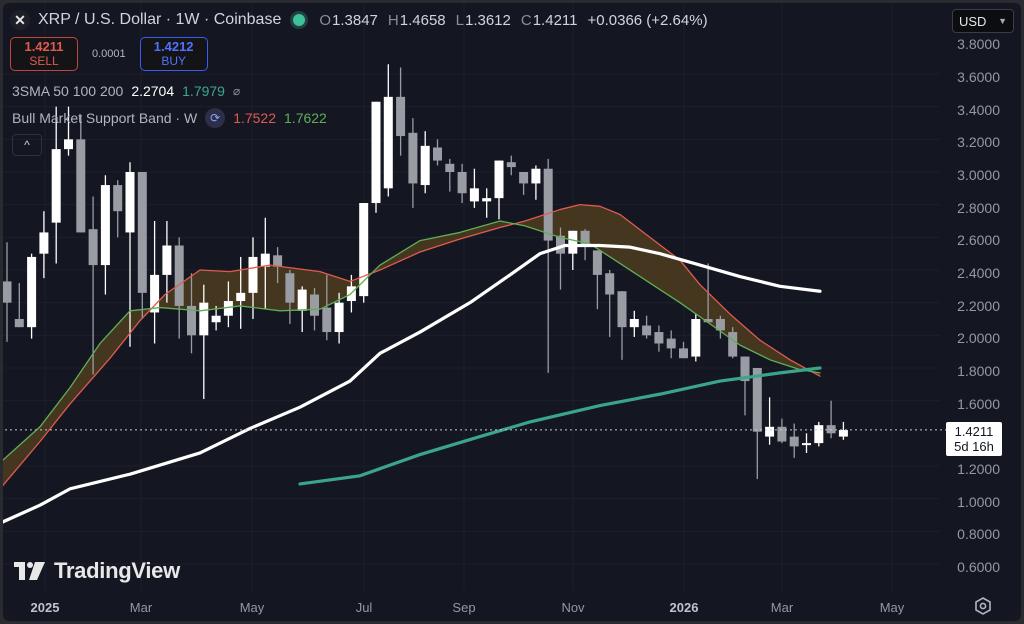 The height and width of the screenshot is (624, 1024). I want to click on price-tick-label: 1.8000, so click(978, 370).